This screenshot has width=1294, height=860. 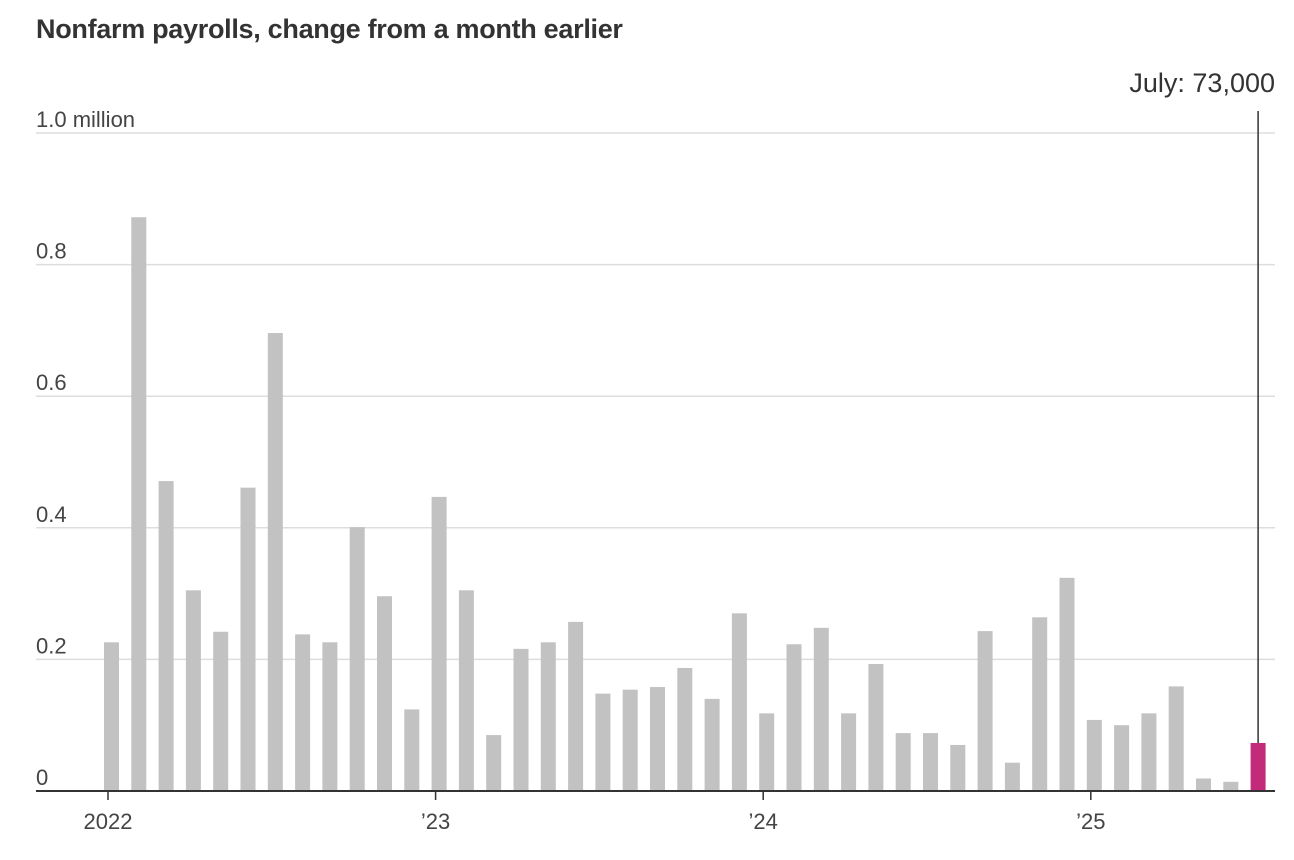 I want to click on y-tick-label: 0.4, so click(x=51, y=514).